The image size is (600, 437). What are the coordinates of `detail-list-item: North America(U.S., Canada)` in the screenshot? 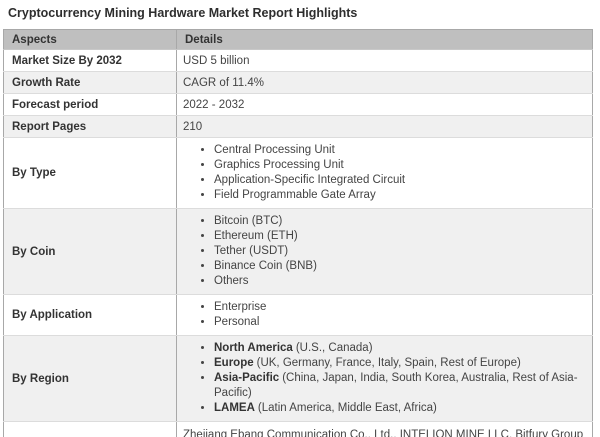 It's located at (399, 348).